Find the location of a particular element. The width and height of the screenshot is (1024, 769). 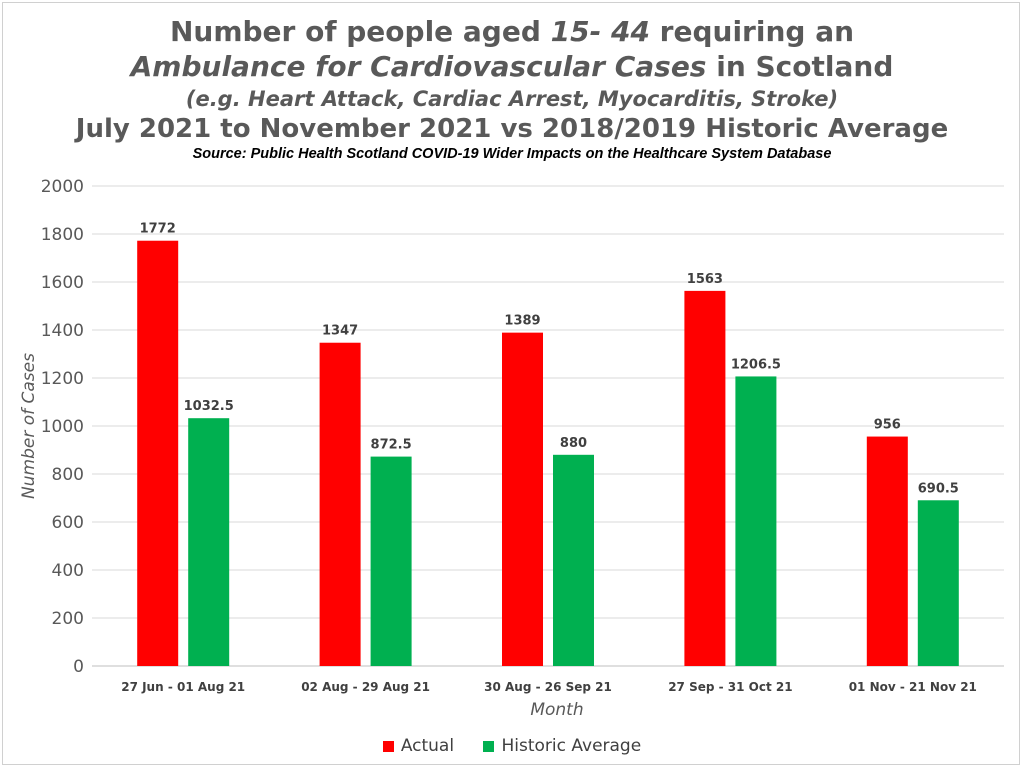

y-tick-label: 1400 is located at coordinates (62, 331).